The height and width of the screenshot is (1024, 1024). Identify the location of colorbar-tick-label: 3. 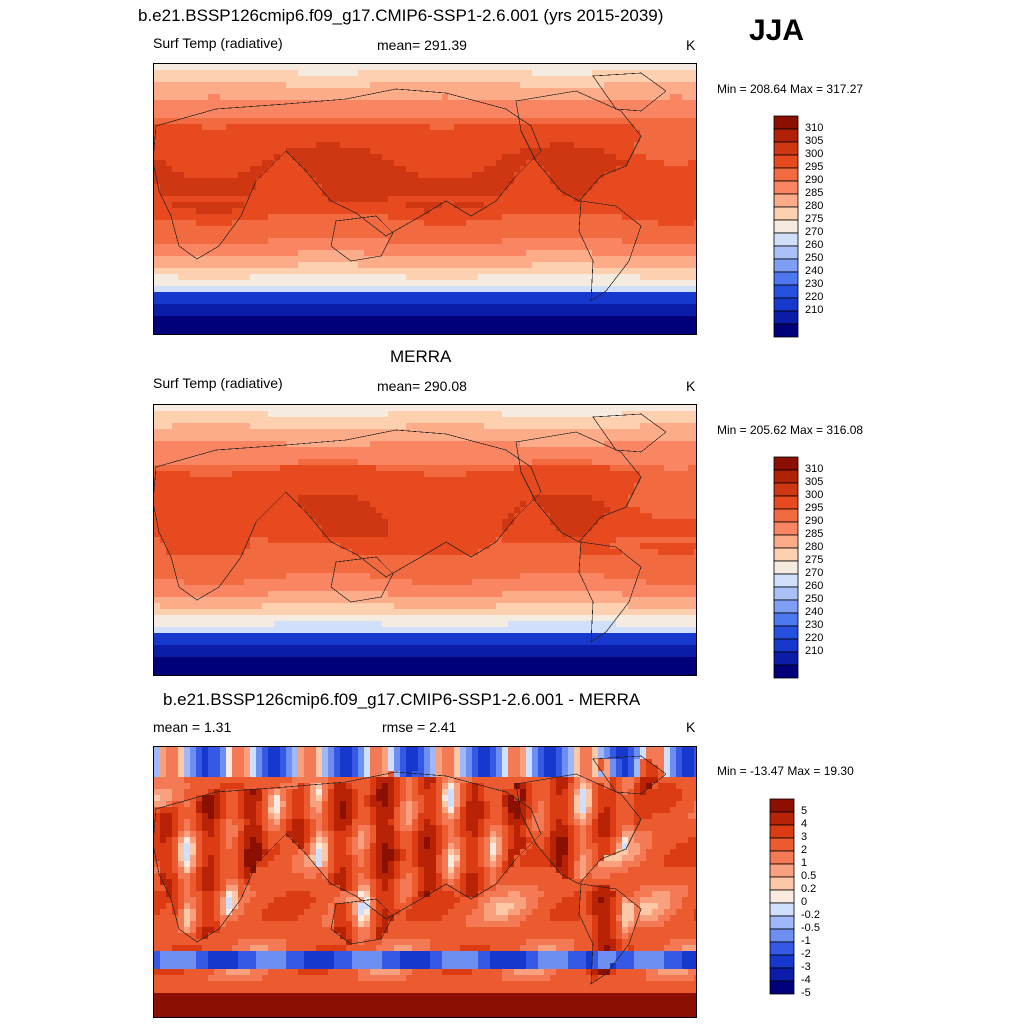
(804, 837).